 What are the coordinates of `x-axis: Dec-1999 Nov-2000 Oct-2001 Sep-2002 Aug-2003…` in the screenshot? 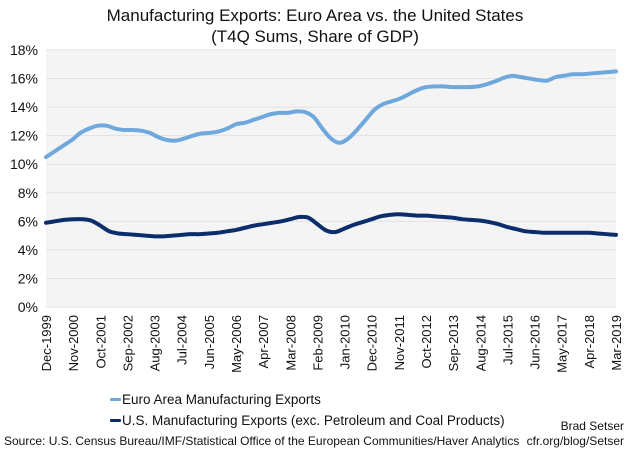 It's located at (331, 344).